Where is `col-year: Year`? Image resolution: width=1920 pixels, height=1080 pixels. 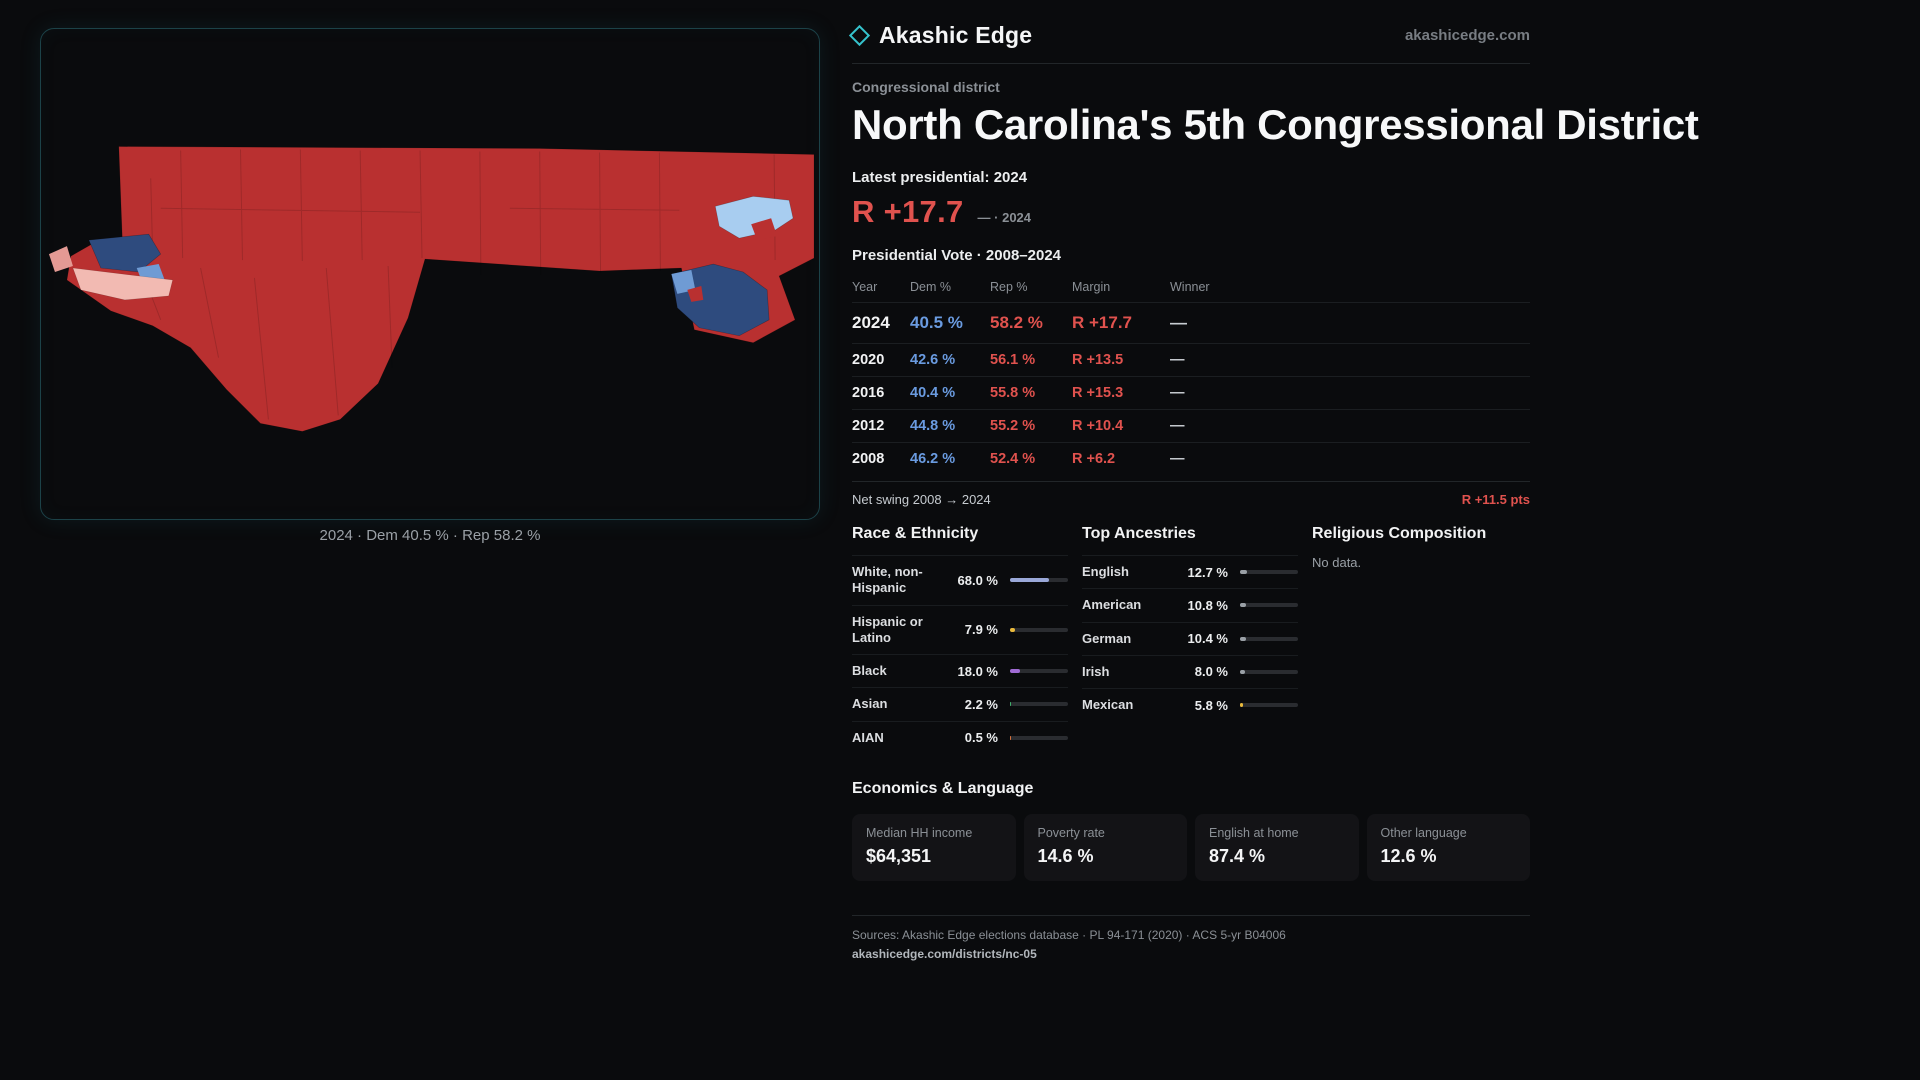
col-year: Year is located at coordinates (865, 287).